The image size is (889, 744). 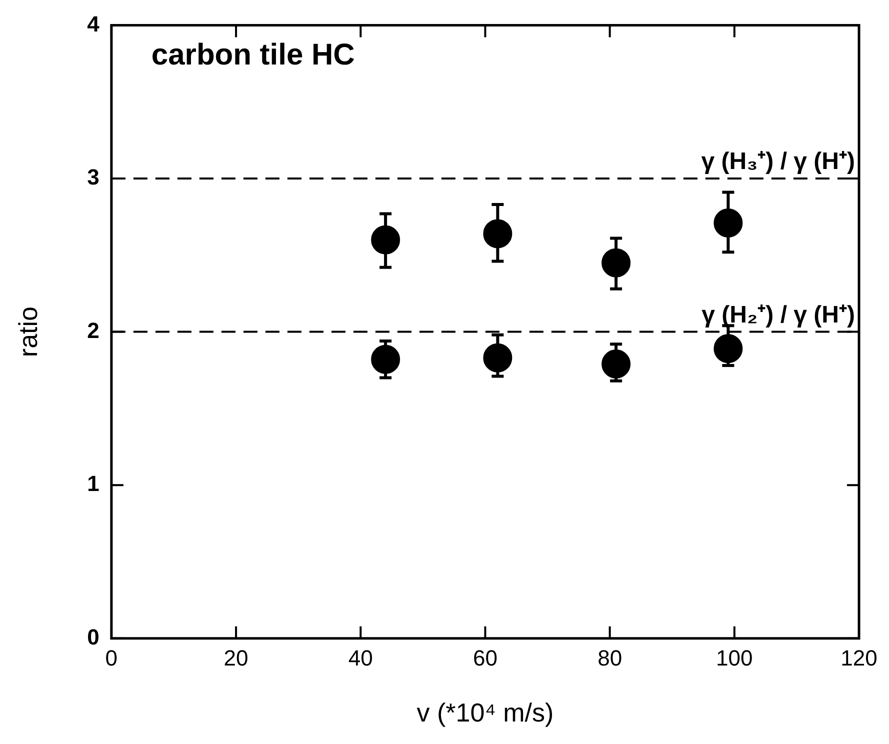 I want to click on y-tick-label: 0, so click(x=93, y=637).